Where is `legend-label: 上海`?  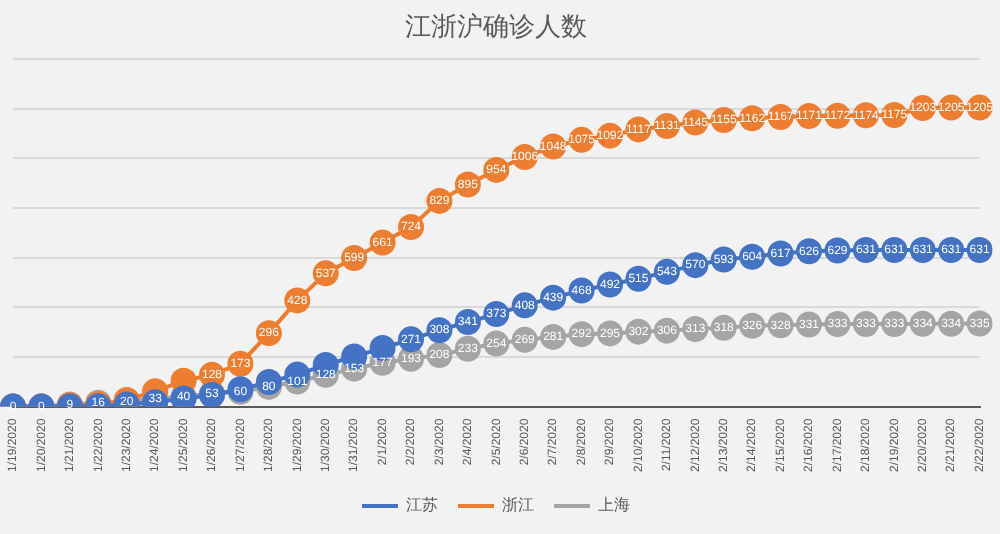
legend-label: 上海 is located at coordinates (614, 505).